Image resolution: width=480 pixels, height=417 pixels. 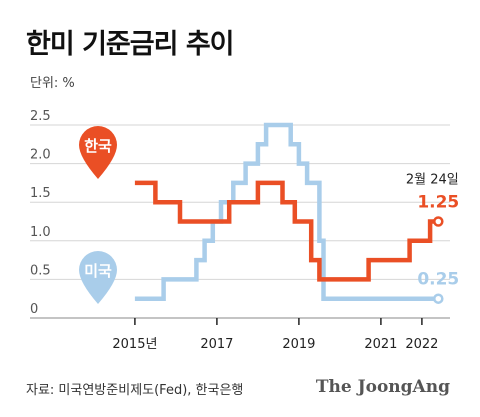 What do you see at coordinates (380, 344) in the screenshot?
I see `x-tick-label: 2021` at bounding box center [380, 344].